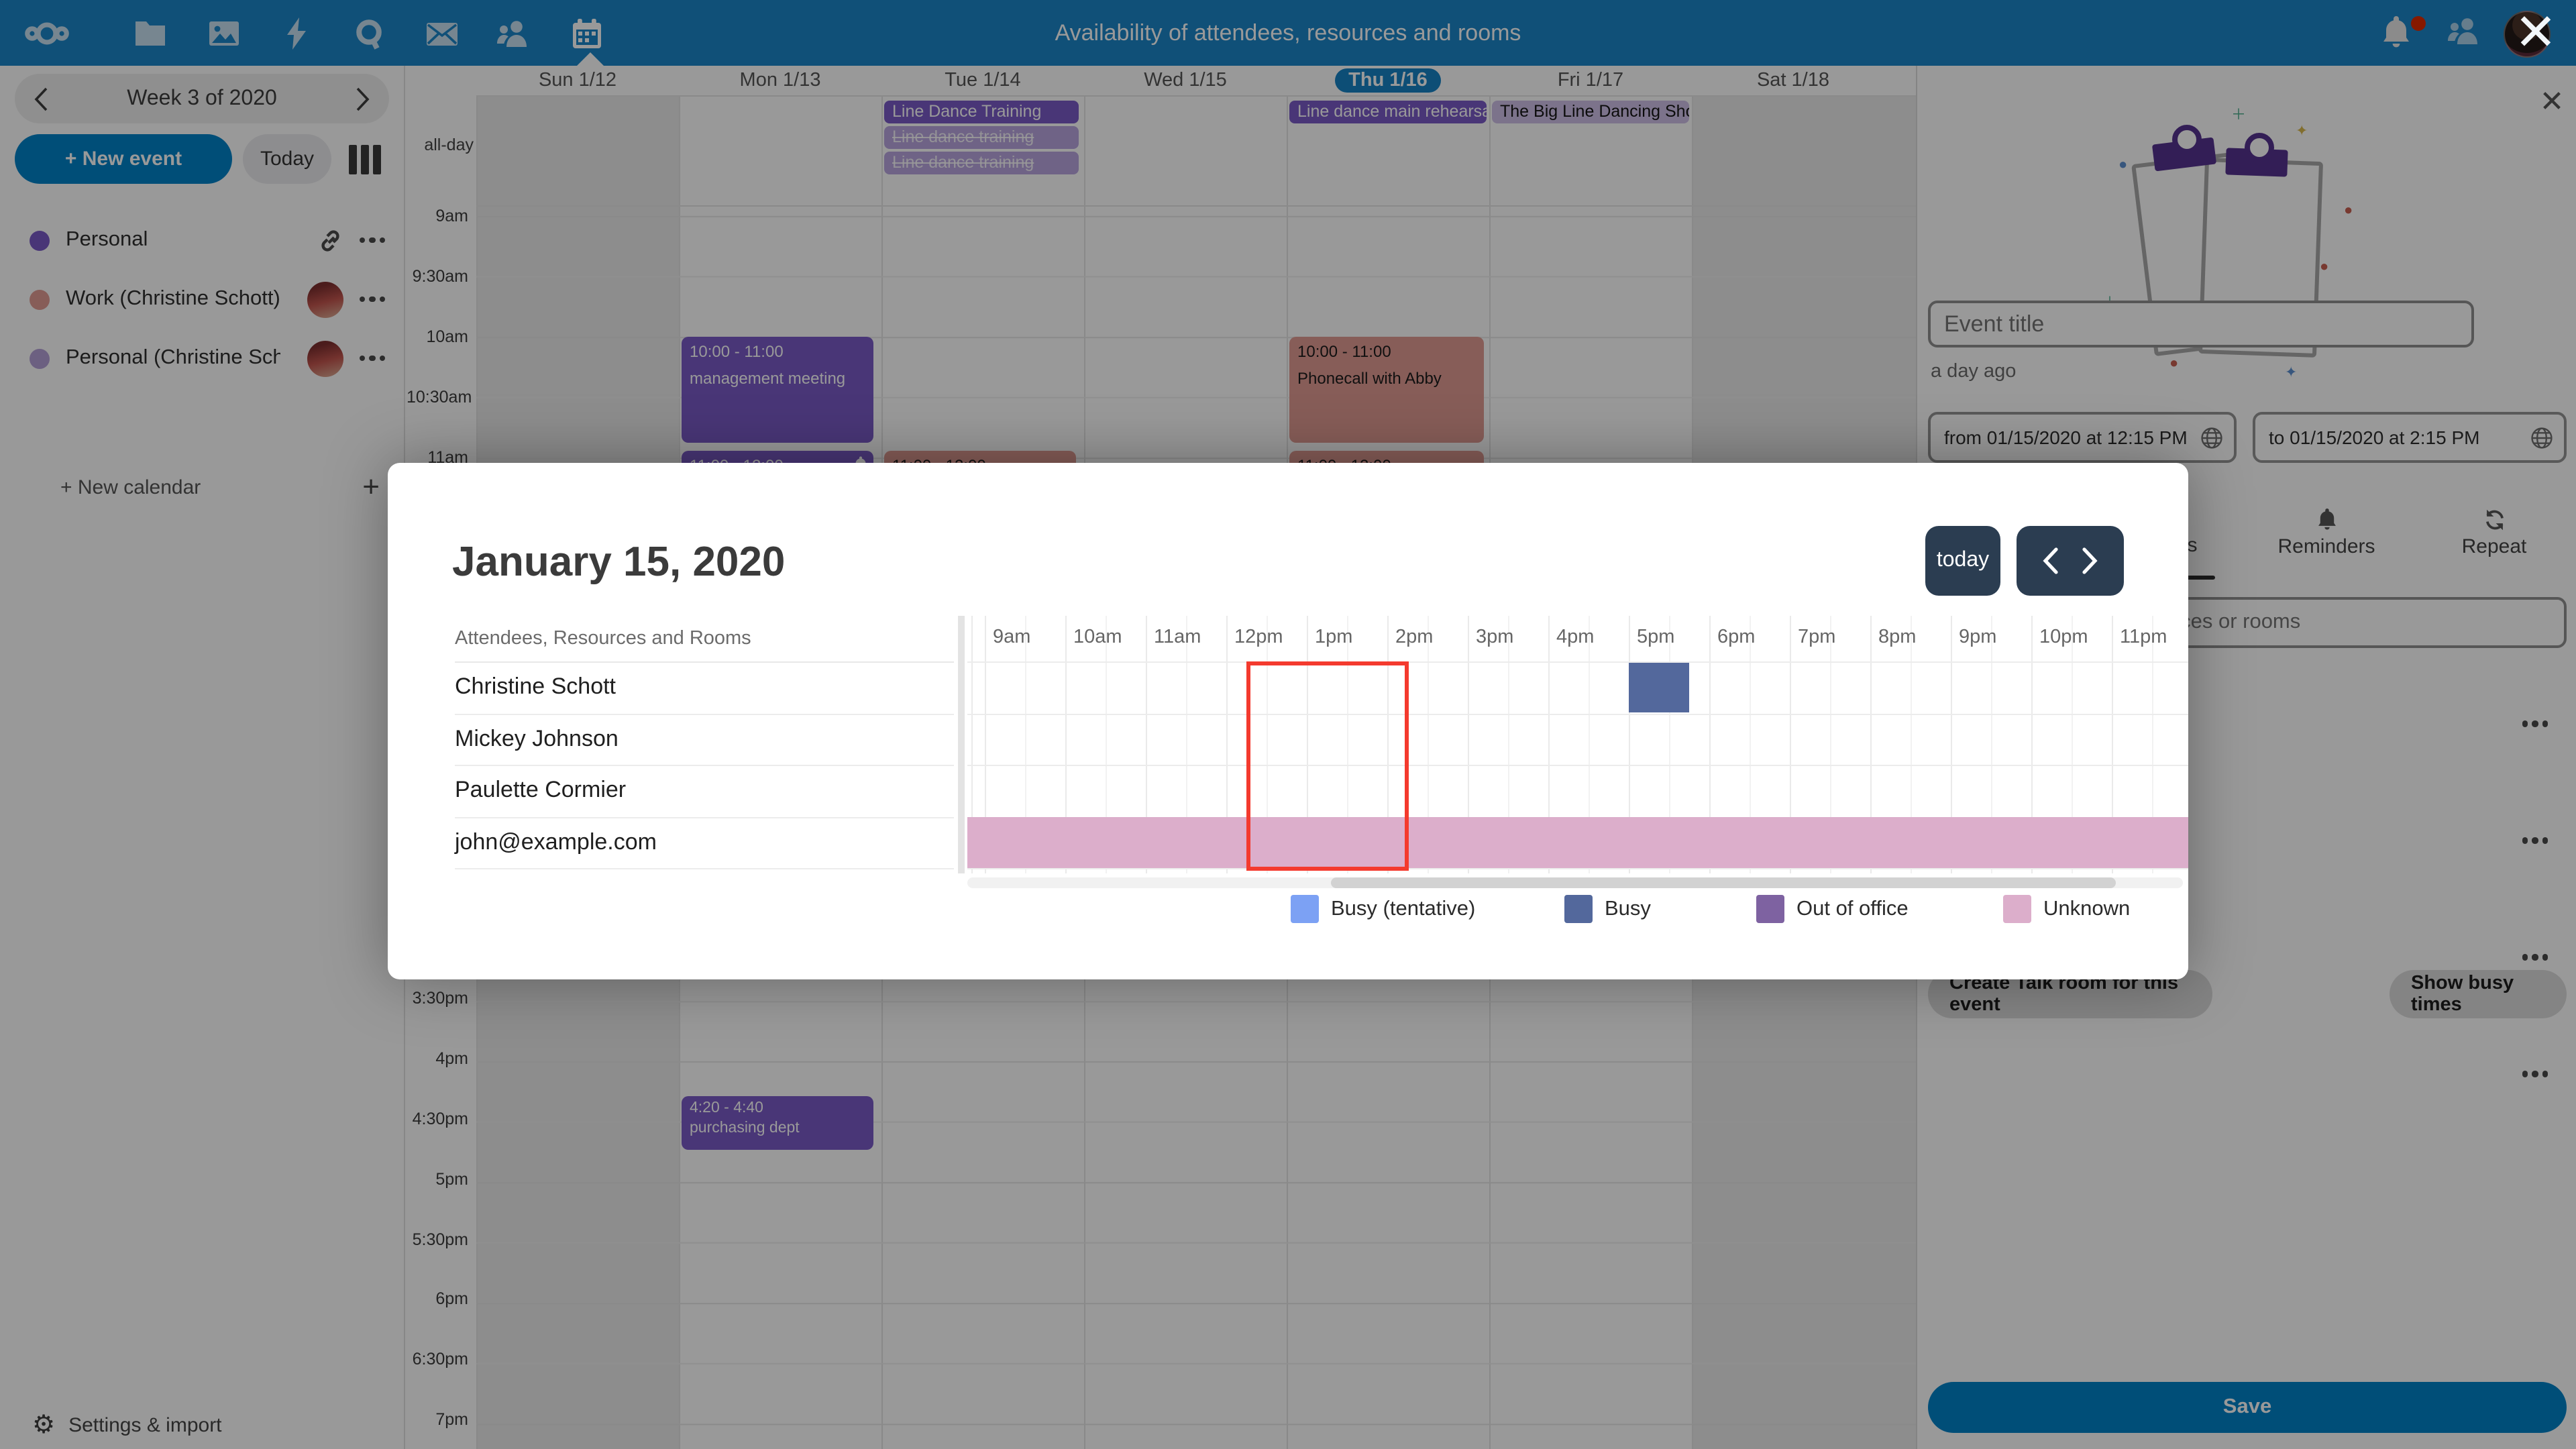 The height and width of the screenshot is (1449, 2576). What do you see at coordinates (961, 744) in the screenshot?
I see `column-divider` at bounding box center [961, 744].